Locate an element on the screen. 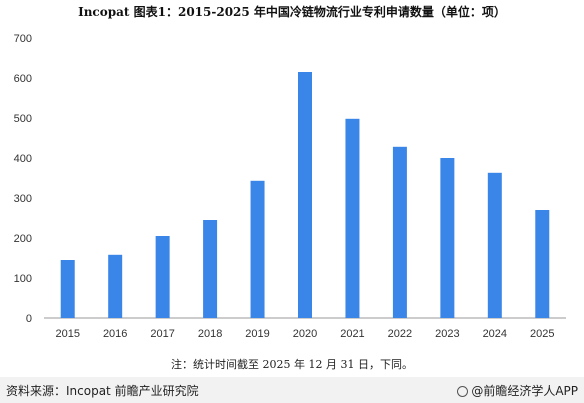  bar-2022 is located at coordinates (399, 232).